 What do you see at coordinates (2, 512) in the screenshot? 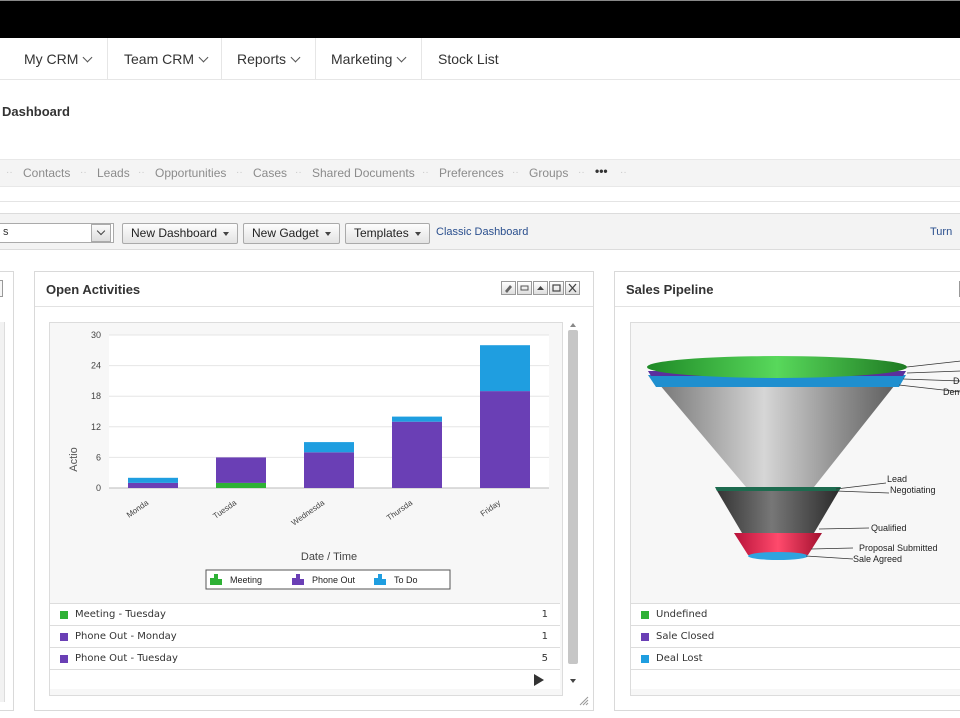
I see `left-panel-body` at bounding box center [2, 512].